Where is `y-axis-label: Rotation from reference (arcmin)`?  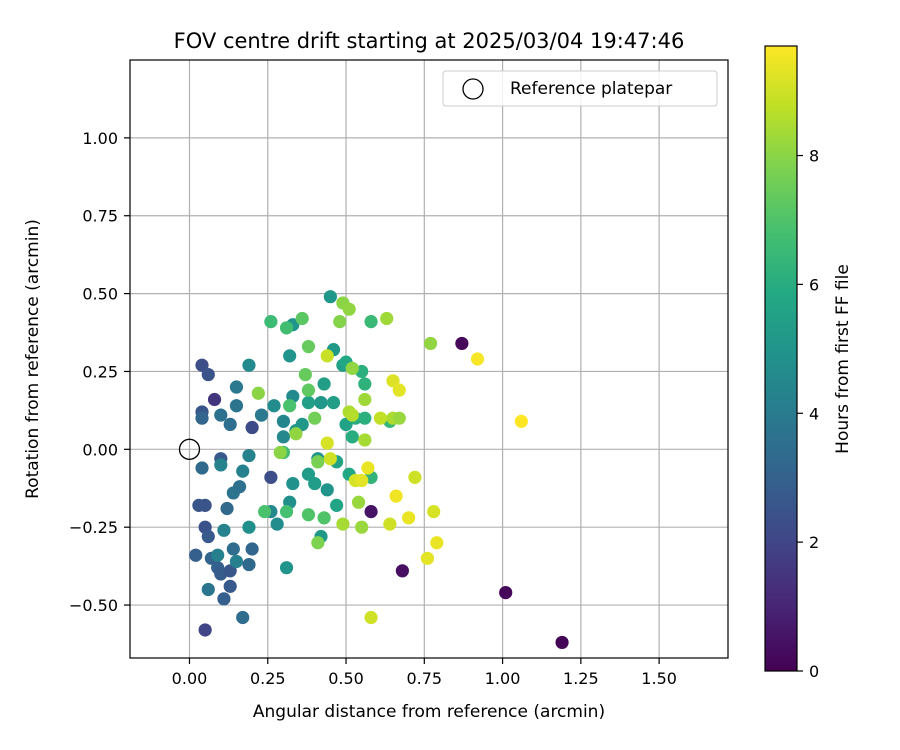 y-axis-label: Rotation from reference (arcmin) is located at coordinates (33, 359).